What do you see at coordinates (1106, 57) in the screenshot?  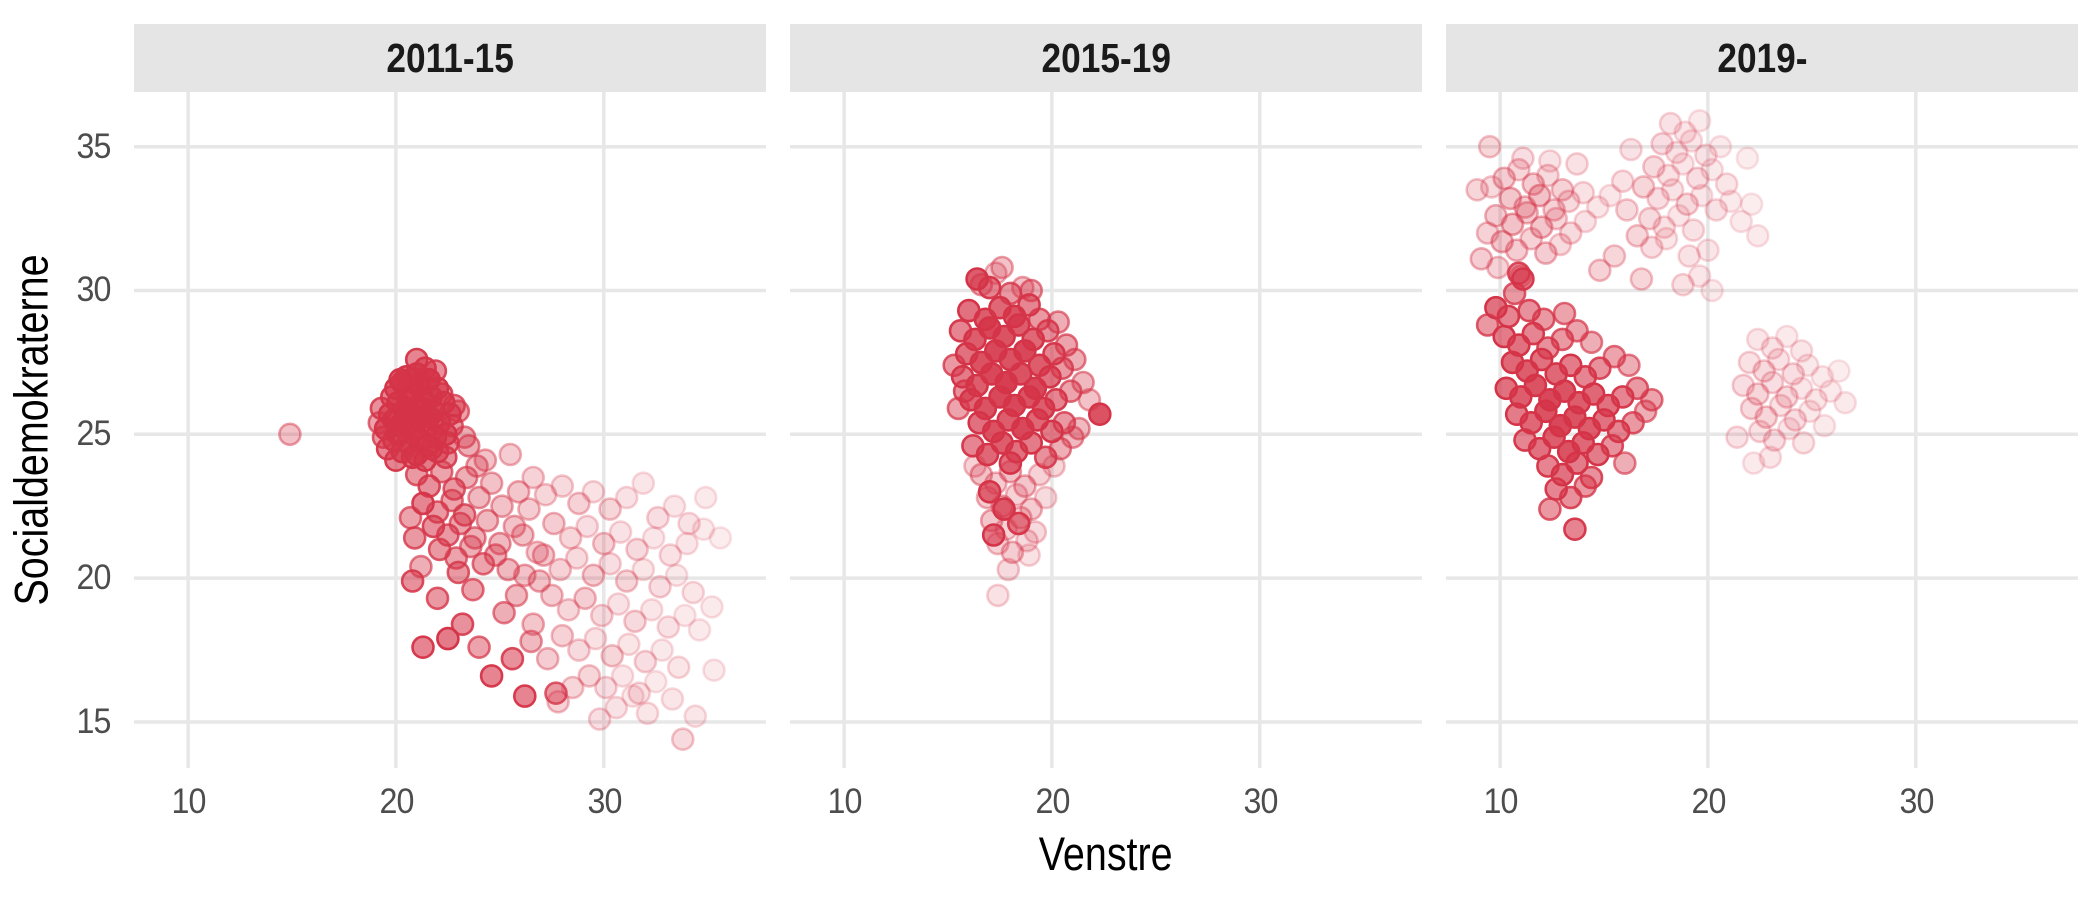 I see `facet-strip-label: 2015-19` at bounding box center [1106, 57].